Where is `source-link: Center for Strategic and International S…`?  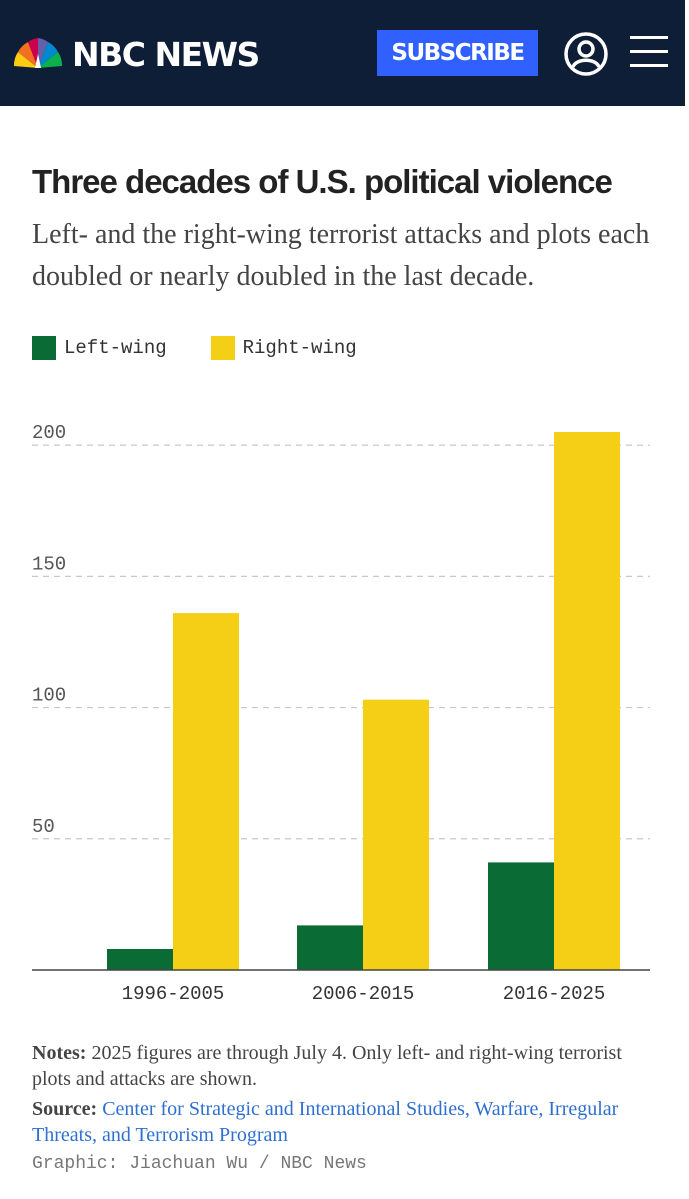 source-link: Center for Strategic and International S… is located at coordinates (325, 1122).